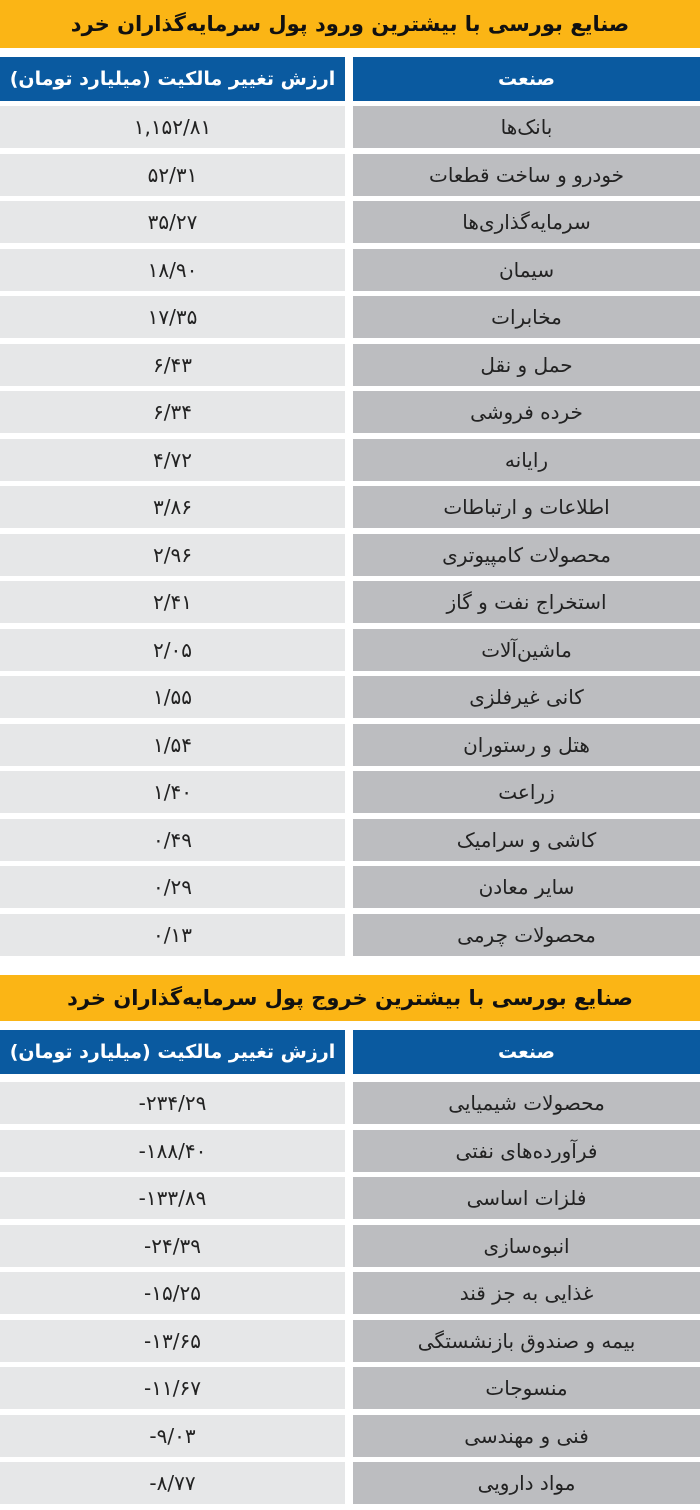 The image size is (700, 1510). Describe the element at coordinates (350, 1340) in the screenshot. I see `table-row: -۱۳/۶۵ بیمه و صندوق بازنشستگی` at that location.